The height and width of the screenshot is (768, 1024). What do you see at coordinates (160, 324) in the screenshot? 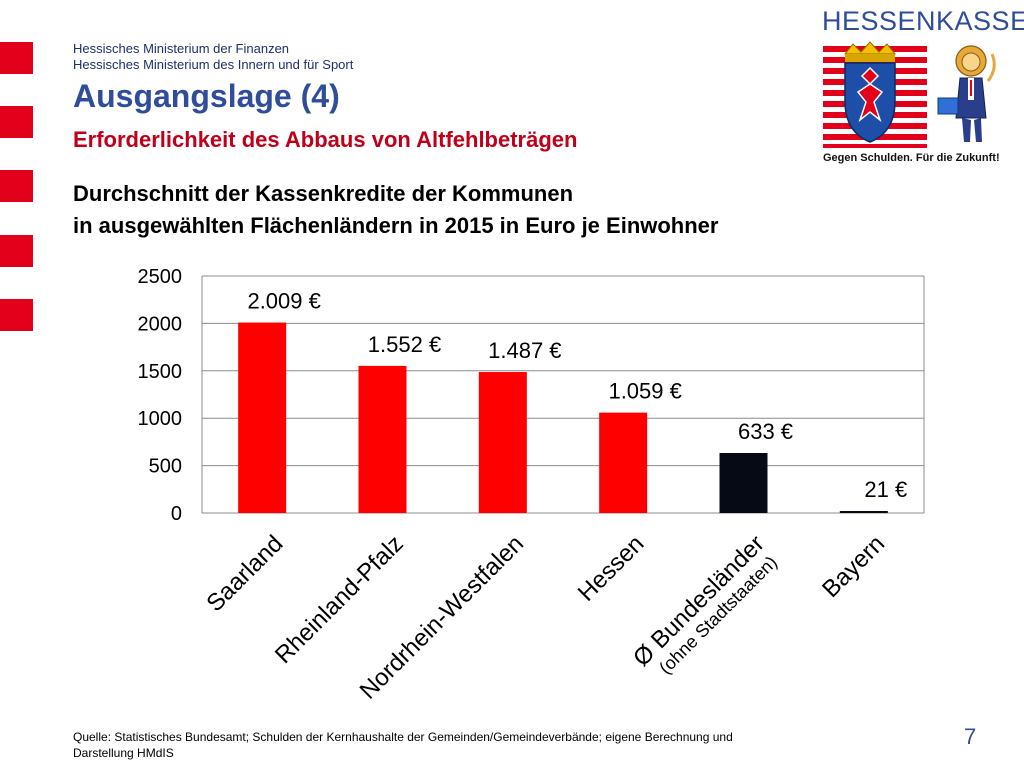
I see `y-tick-label: 2000` at bounding box center [160, 324].